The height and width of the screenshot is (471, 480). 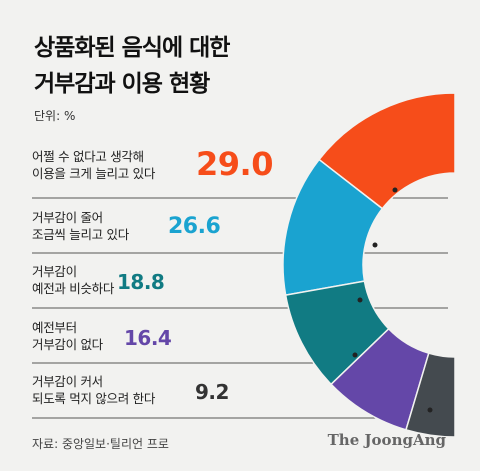 What do you see at coordinates (212, 392) in the screenshot?
I see `value-label-4: 9.2` at bounding box center [212, 392].